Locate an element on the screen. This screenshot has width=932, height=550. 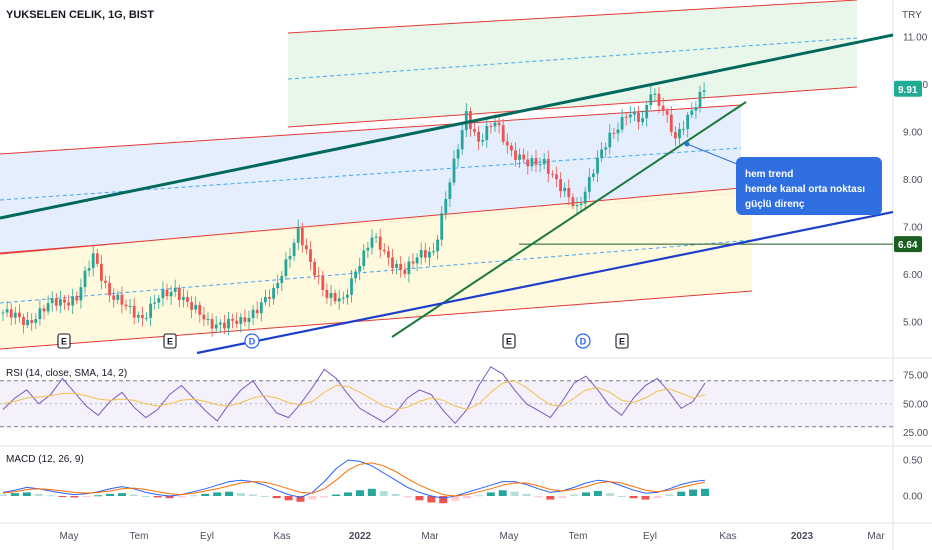
chart-title: YUKSELEN CELIK, 1G, BIST is located at coordinates (80, 15).